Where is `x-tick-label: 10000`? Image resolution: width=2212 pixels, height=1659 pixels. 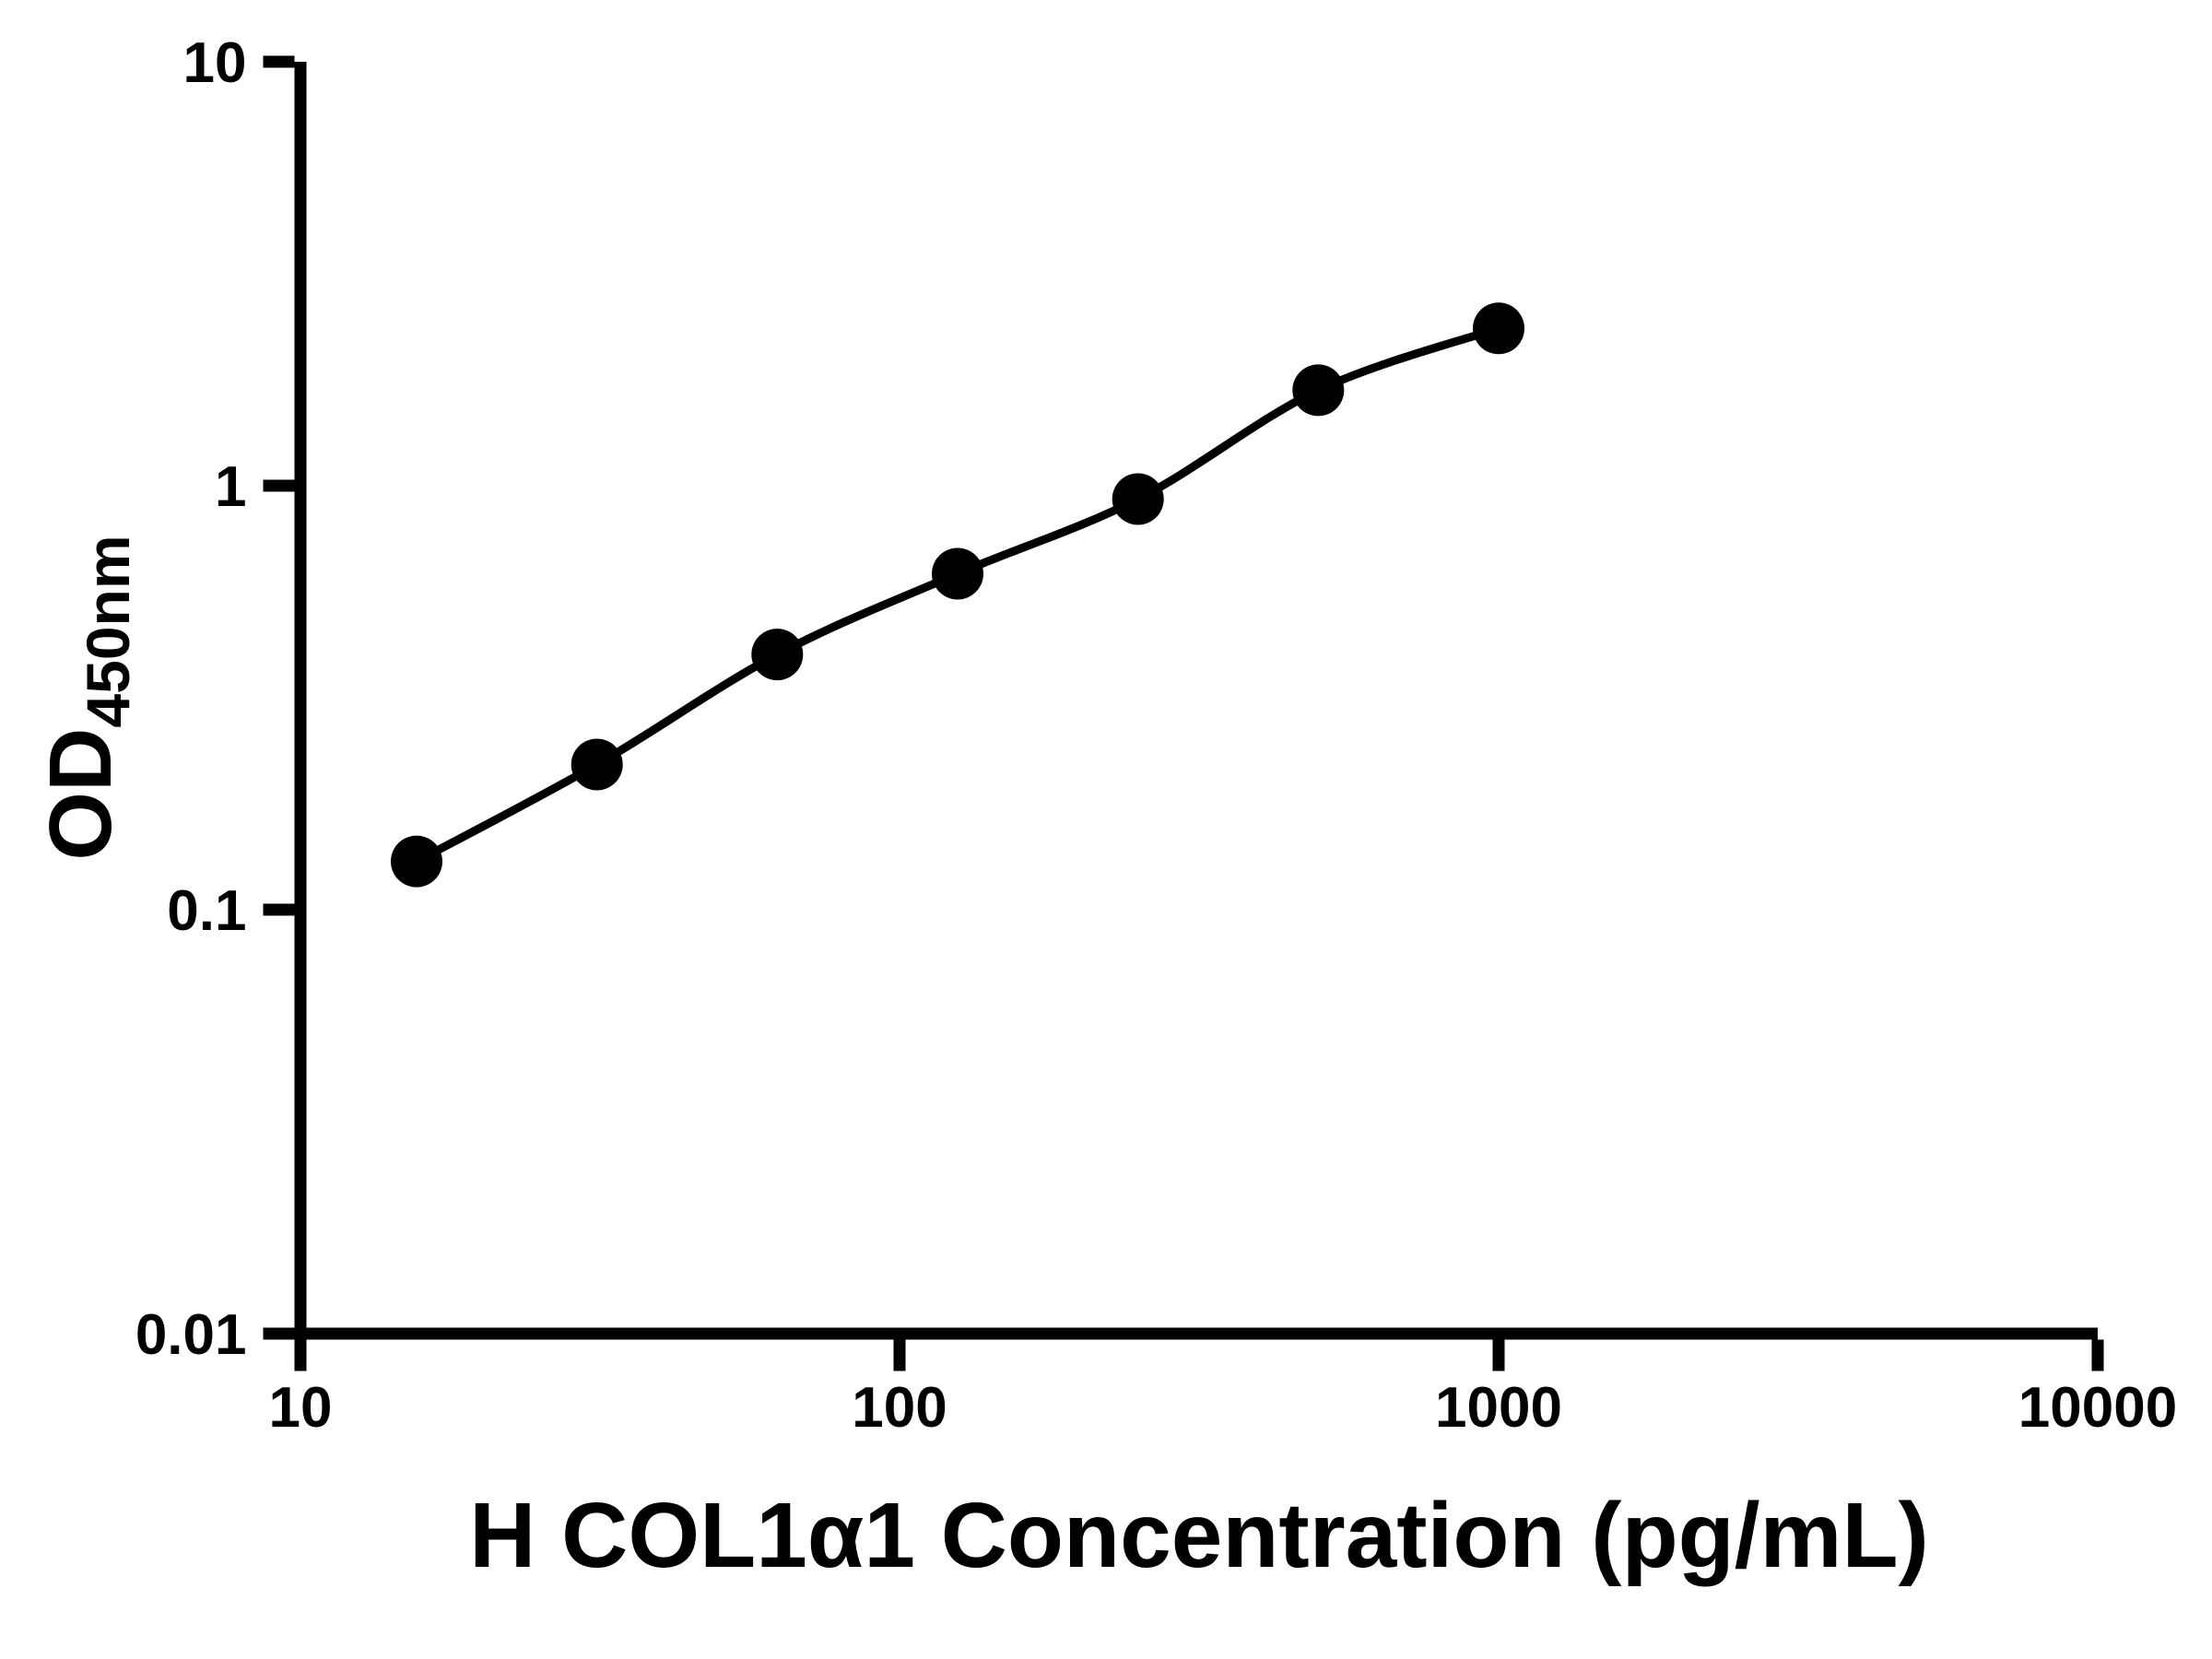
x-tick-label: 10000 is located at coordinates (2097, 1408).